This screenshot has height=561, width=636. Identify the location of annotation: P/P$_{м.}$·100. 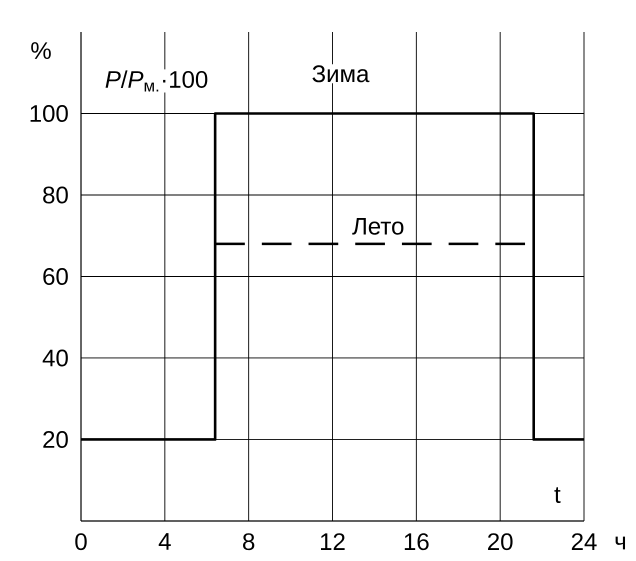
(157, 81).